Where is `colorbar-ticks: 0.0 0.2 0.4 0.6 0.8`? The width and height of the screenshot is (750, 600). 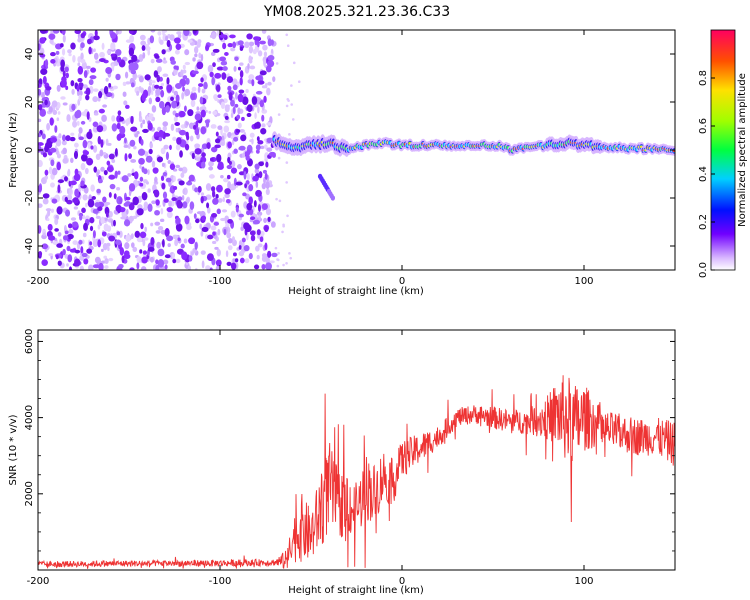 colorbar-ticks: 0.0 0.2 0.4 0.6 0.8 is located at coordinates (706, 174).